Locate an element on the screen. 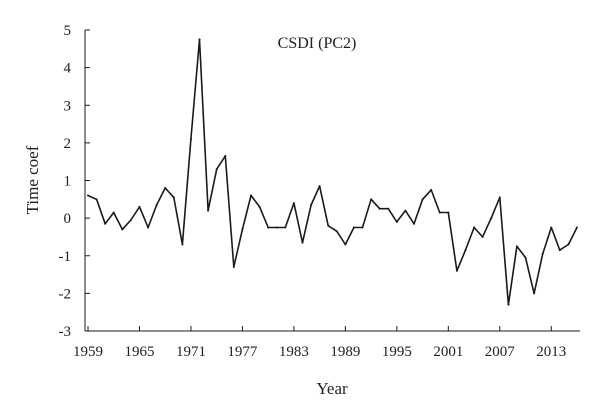  x-tick-label: 1959 is located at coordinates (88, 352).